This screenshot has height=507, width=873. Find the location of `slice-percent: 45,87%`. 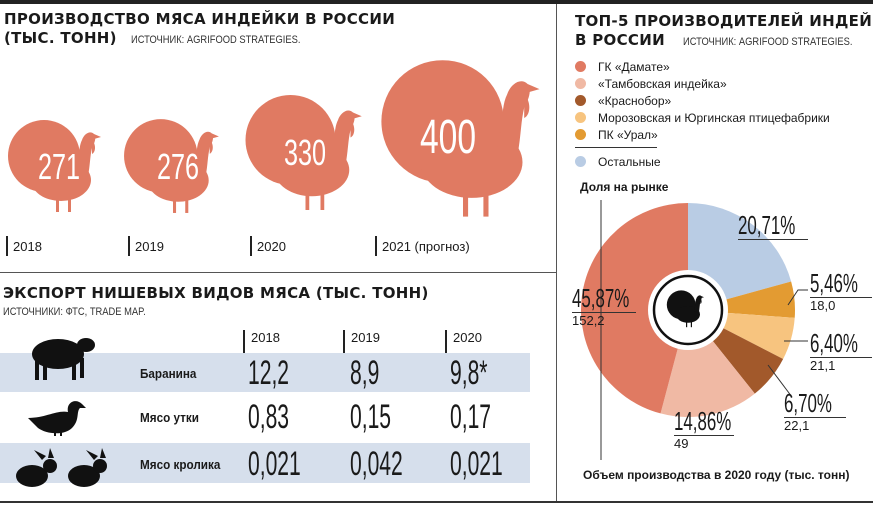

slice-percent: 45,87% is located at coordinates (601, 298).